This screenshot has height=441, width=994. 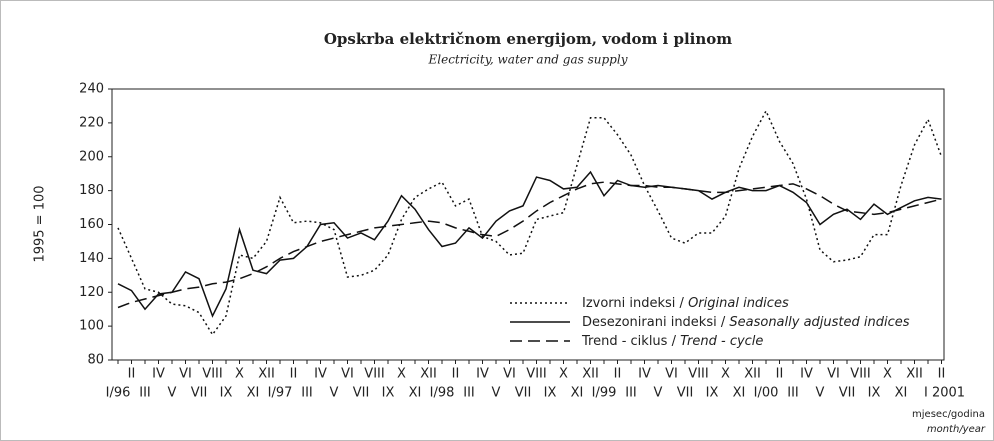 I want to click on y-tick-label: 120, so click(x=91, y=292).